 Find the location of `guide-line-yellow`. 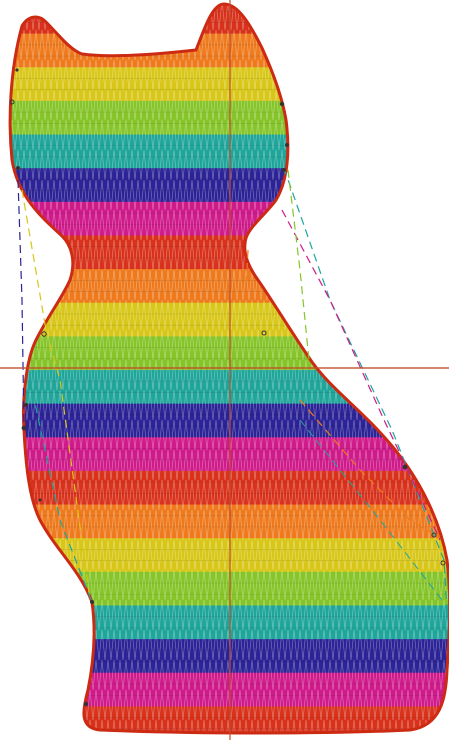

guide-line-yellow is located at coordinates (56, 395).